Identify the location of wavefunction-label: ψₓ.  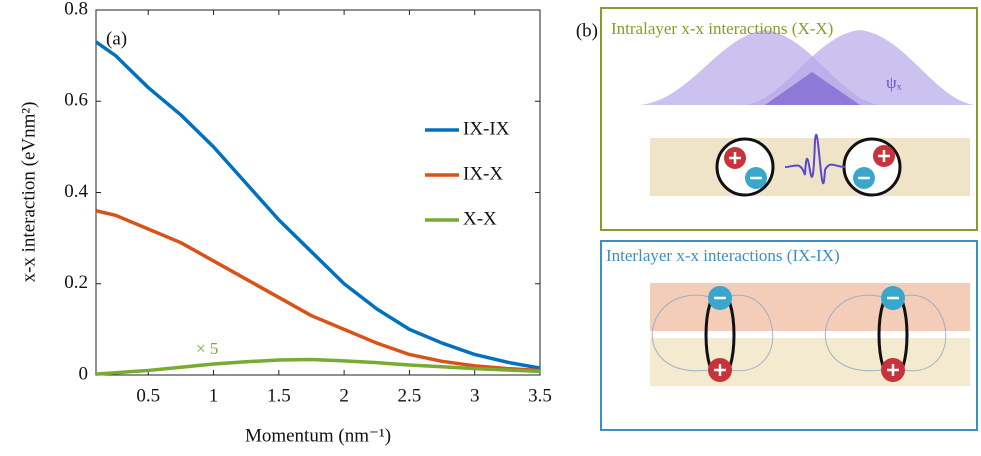
(894, 82).